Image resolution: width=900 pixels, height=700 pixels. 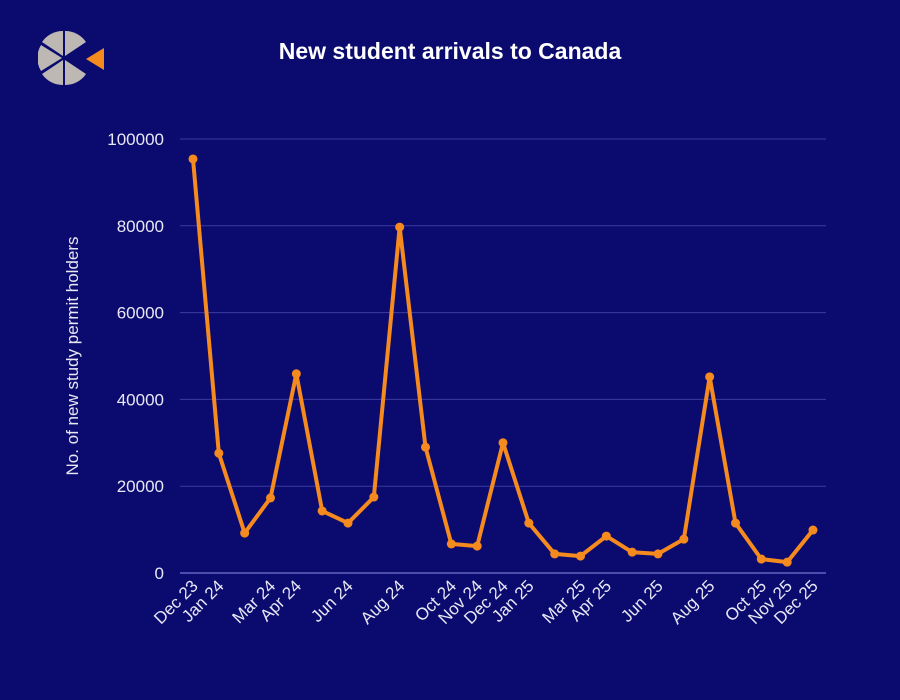 What do you see at coordinates (383, 602) in the screenshot?
I see `x-tick-label: Aug 24` at bounding box center [383, 602].